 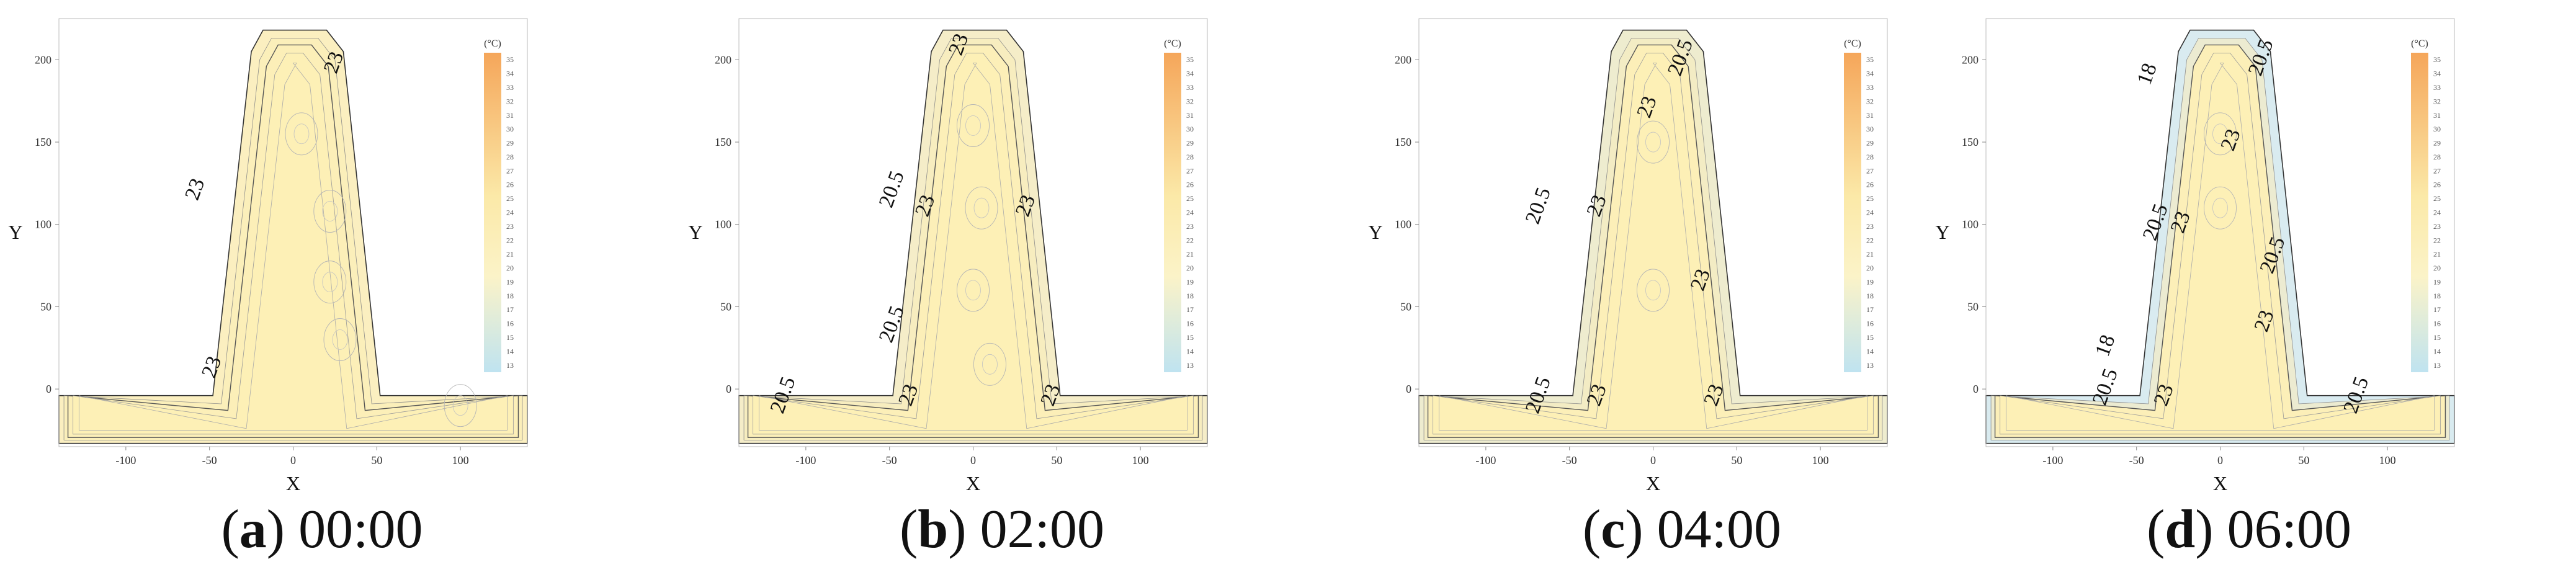 What do you see at coordinates (695, 232) in the screenshot?
I see `y-axis-label: Y` at bounding box center [695, 232].